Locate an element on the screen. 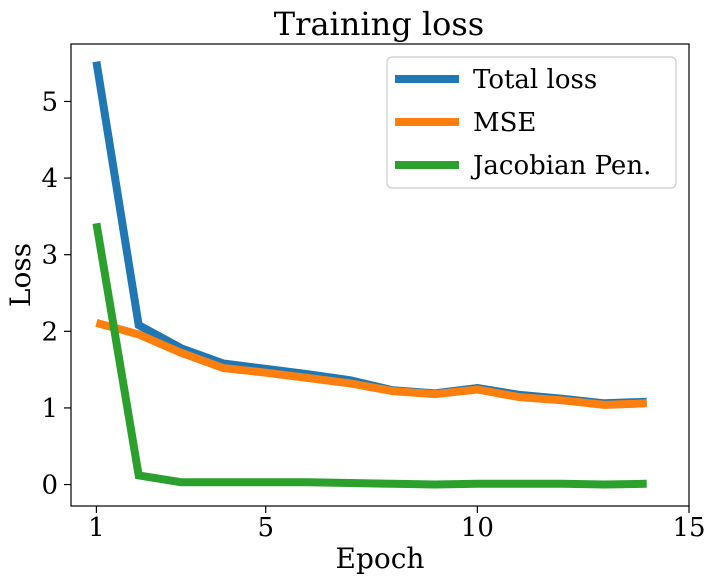 The height and width of the screenshot is (584, 717). x-tick-label: 15 is located at coordinates (688, 528).